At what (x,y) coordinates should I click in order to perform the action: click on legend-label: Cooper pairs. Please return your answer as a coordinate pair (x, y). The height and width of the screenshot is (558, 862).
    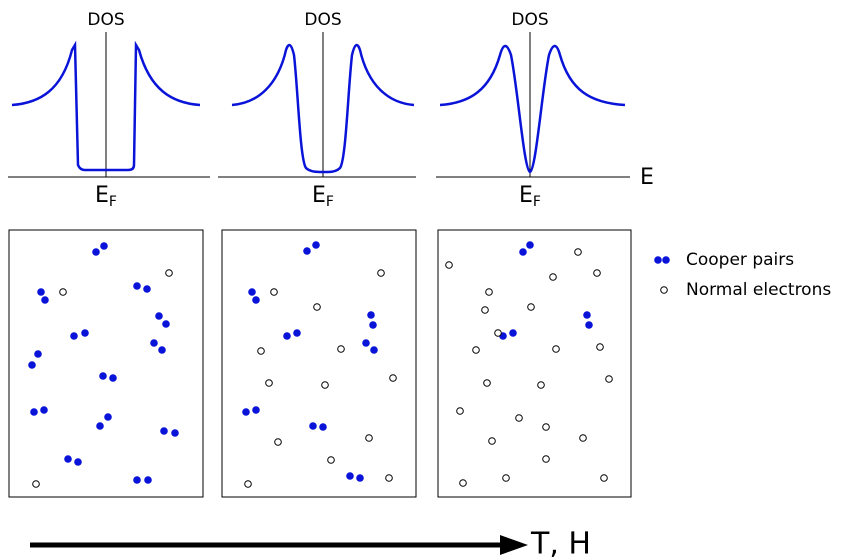
    Looking at the image, I should click on (740, 260).